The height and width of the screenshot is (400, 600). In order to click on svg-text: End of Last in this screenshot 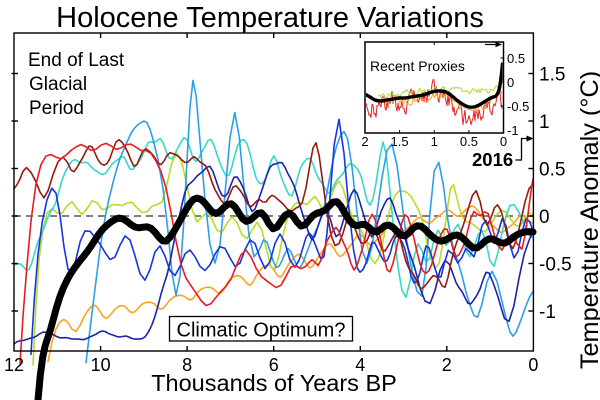, I will do `click(76, 60)`.